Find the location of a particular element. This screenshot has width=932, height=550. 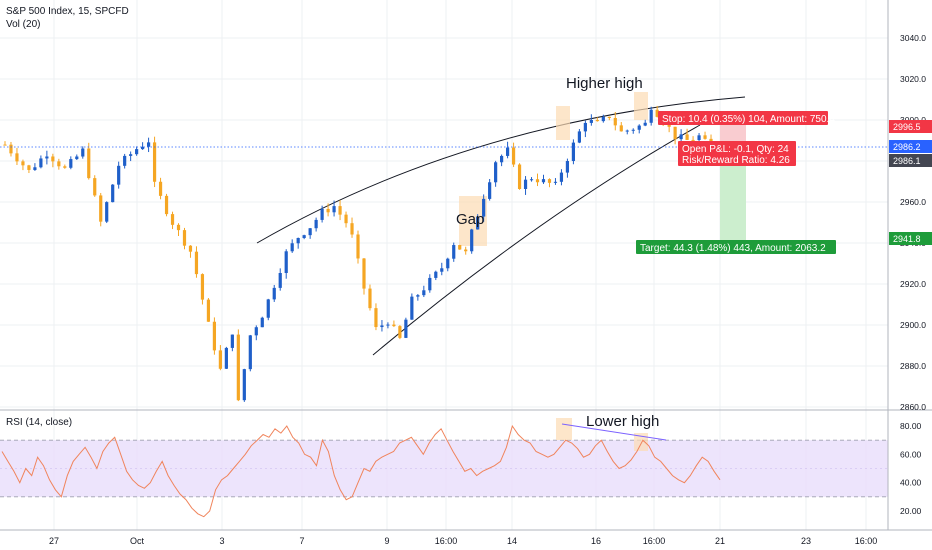

target-label: Target: 44.3 (1.48%) 443, Amount: 2063.2 is located at coordinates (736, 247).